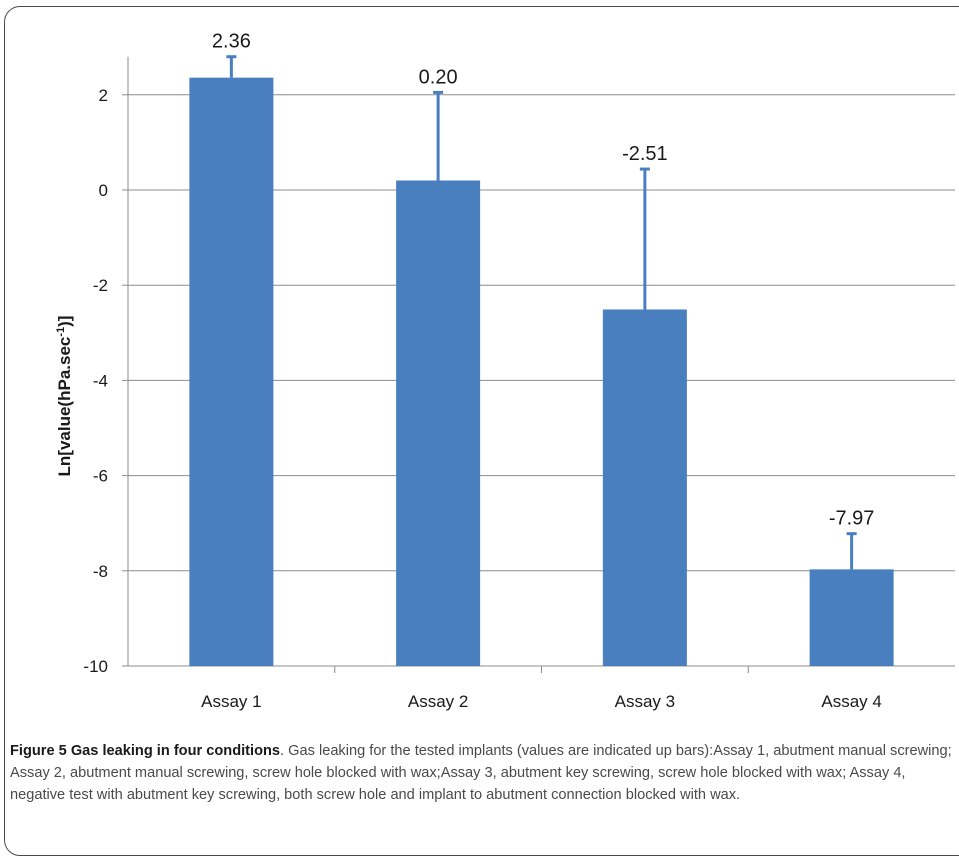 This screenshot has width=959, height=856. What do you see at coordinates (231, 701) in the screenshot?
I see `x-tick-label: Assay 1` at bounding box center [231, 701].